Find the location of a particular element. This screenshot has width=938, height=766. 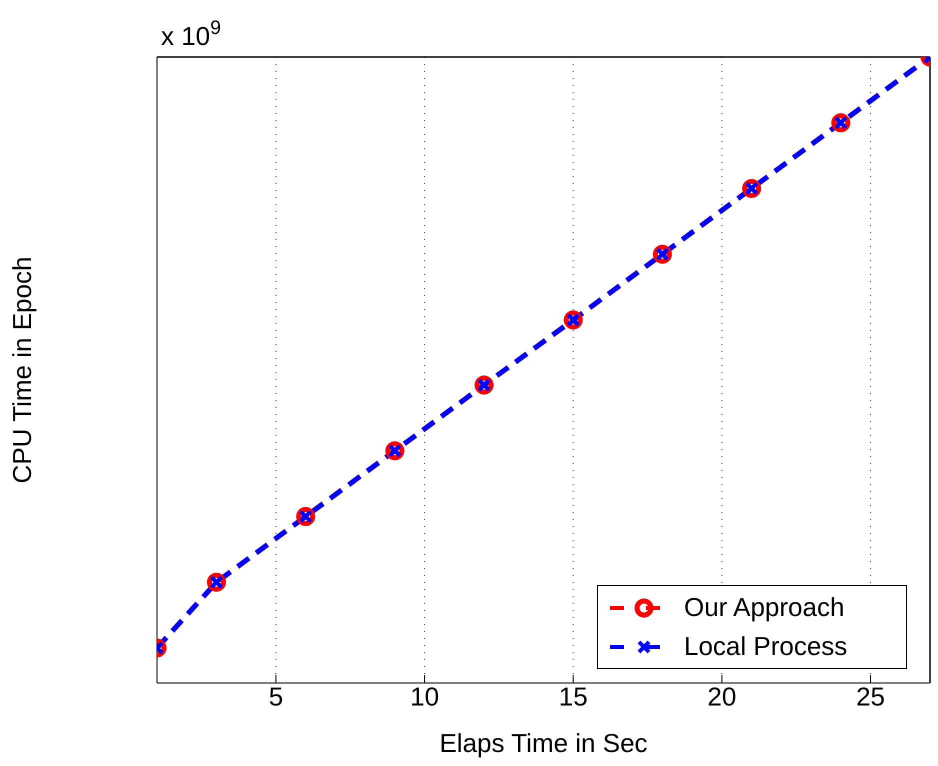

text: x 10$^{9}$ is located at coordinates (191, 34).